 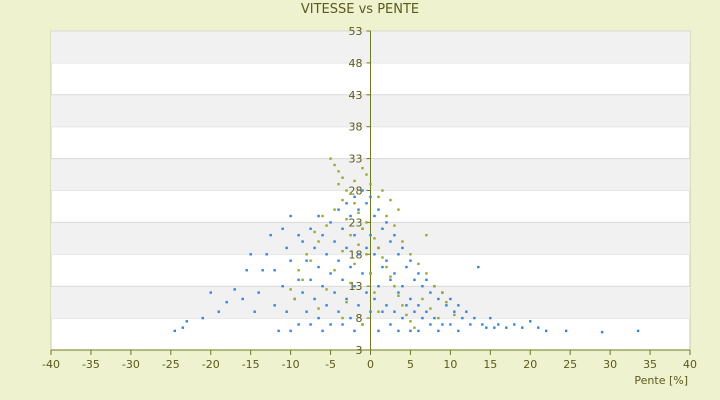 I want to click on y-tick-label: 53, so click(x=356, y=31).